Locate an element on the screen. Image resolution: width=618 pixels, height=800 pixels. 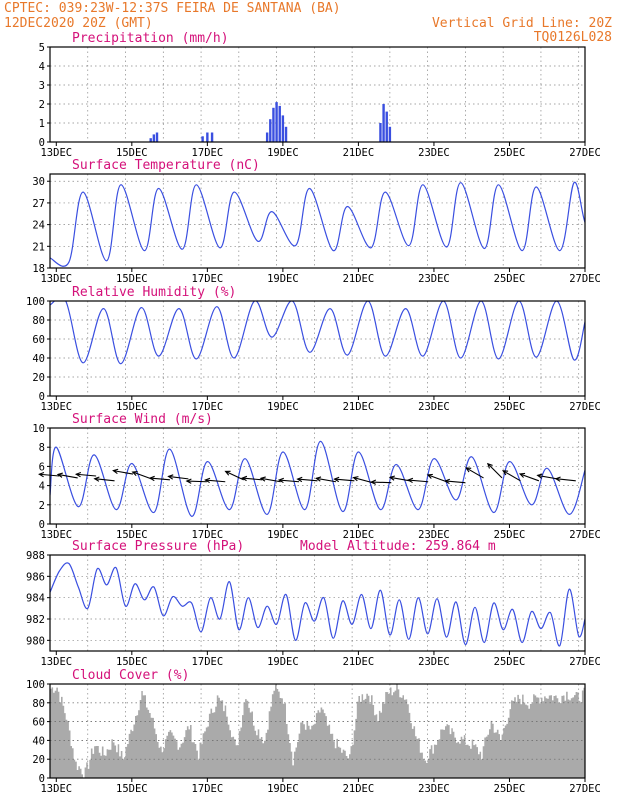
y-tick-label: 18 is located at coordinates (38, 269).